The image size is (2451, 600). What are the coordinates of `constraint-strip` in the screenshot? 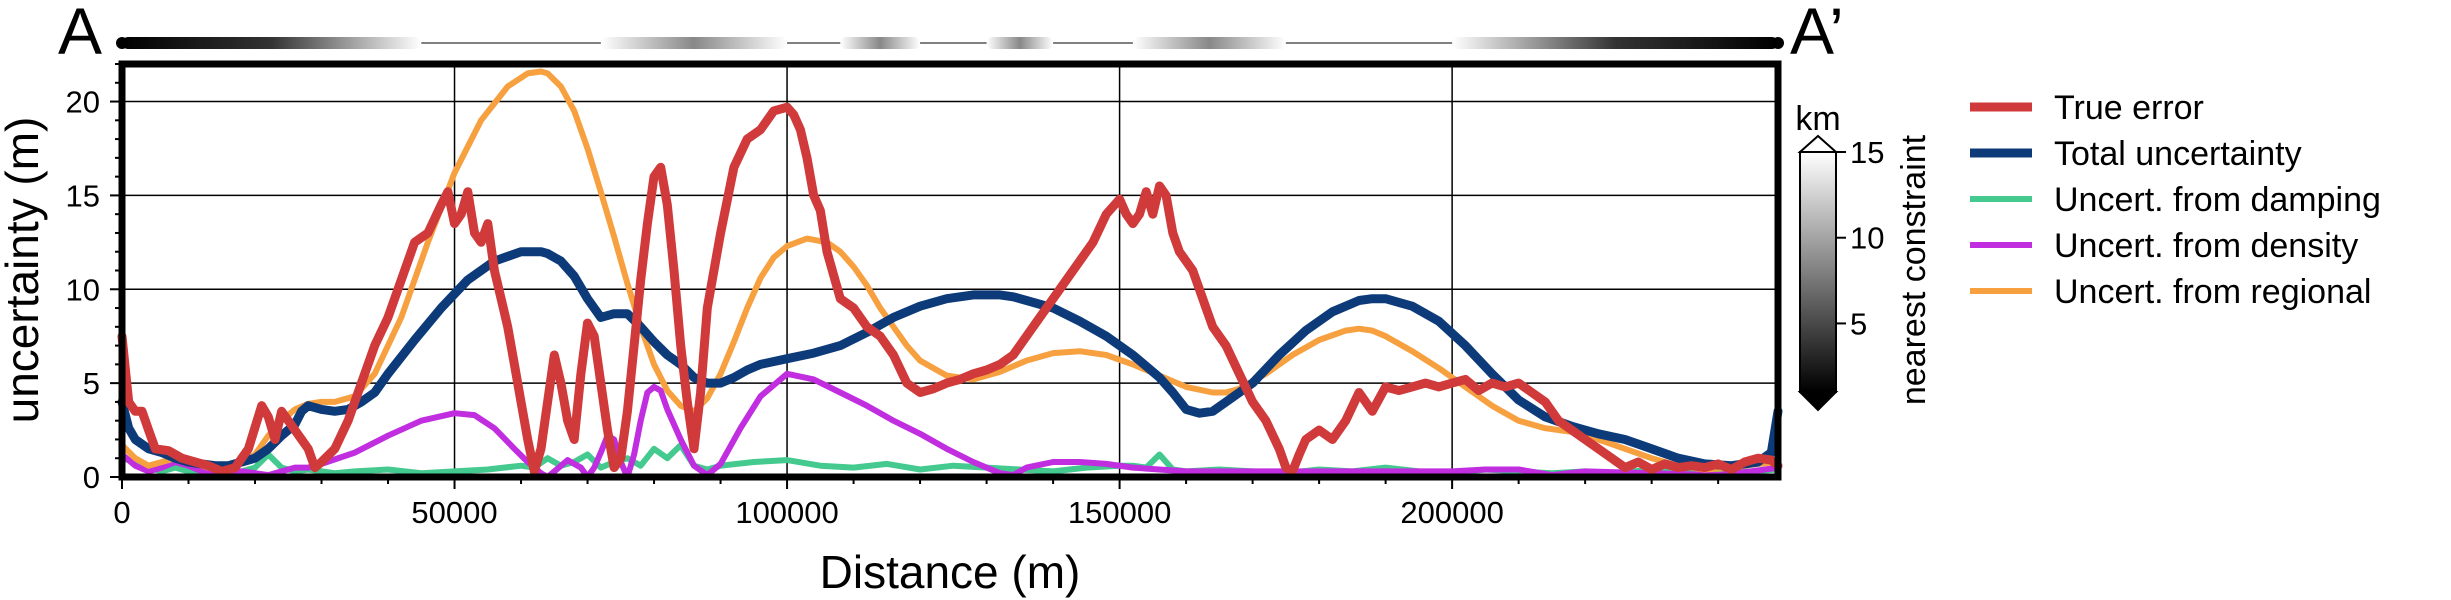 It's located at (950, 43).